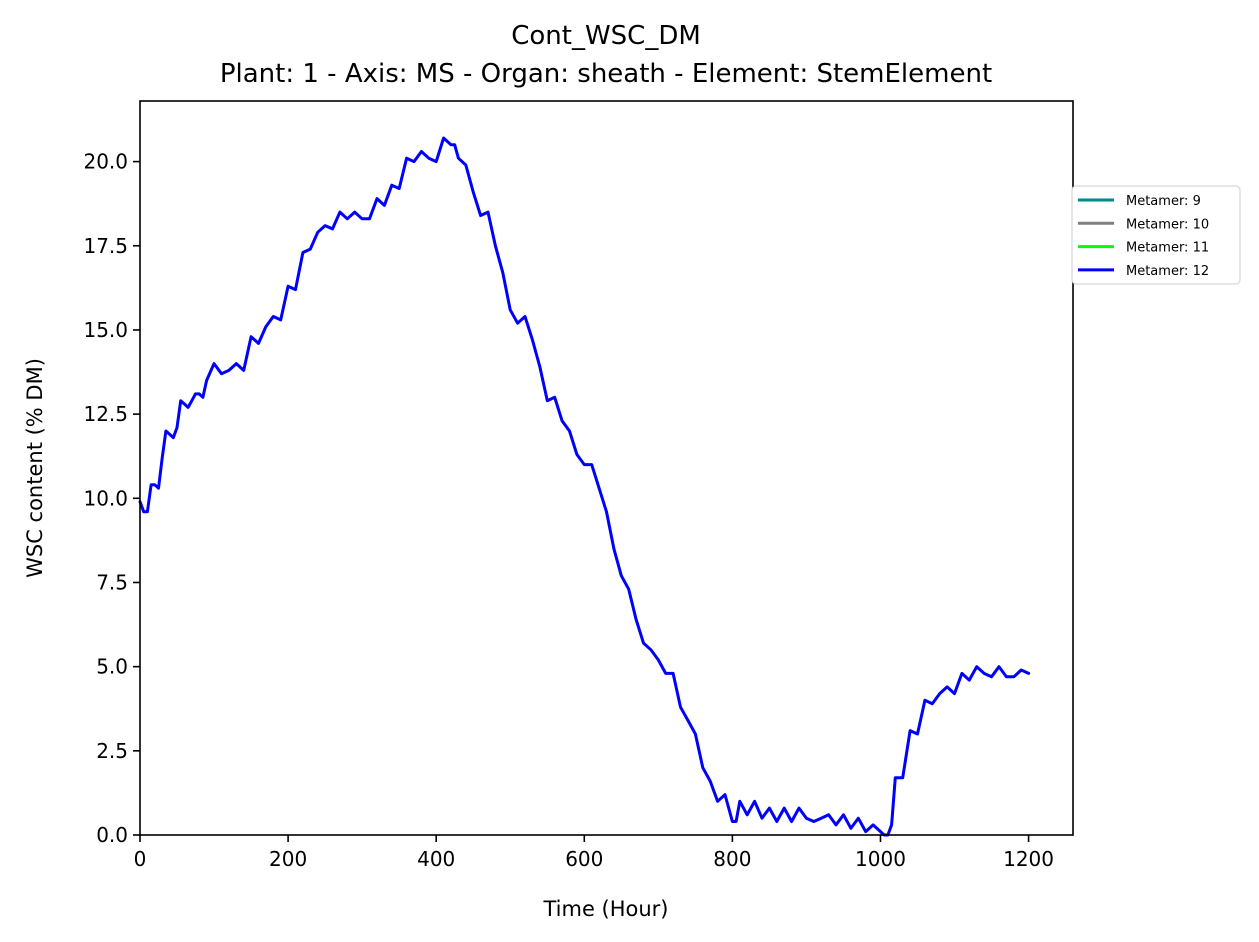 The height and width of the screenshot is (942, 1259). Describe the element at coordinates (112, 667) in the screenshot. I see `y-tick-label: 5.0` at that location.